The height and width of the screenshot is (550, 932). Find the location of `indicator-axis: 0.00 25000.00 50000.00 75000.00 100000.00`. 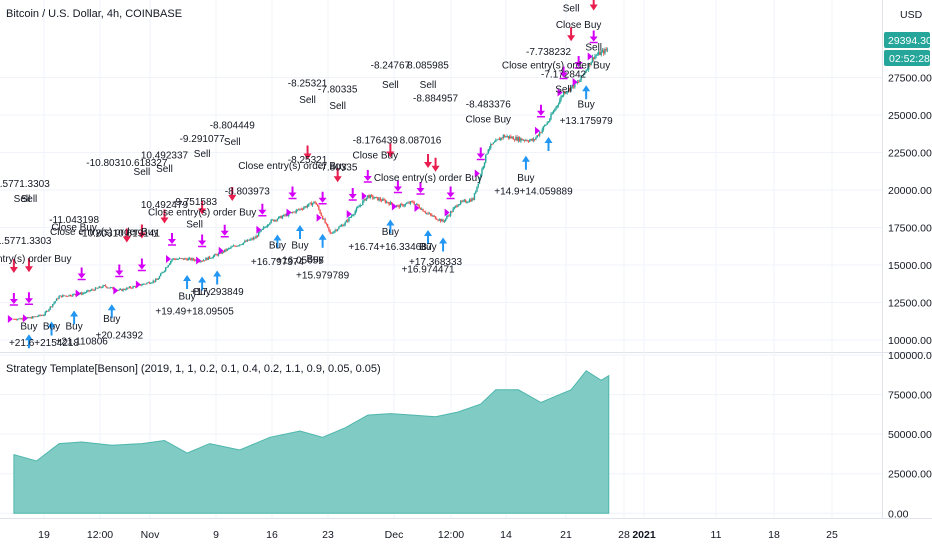

indicator-axis: 0.00 25000.00 50000.00 75000.00 100000.00 is located at coordinates (910, 435).